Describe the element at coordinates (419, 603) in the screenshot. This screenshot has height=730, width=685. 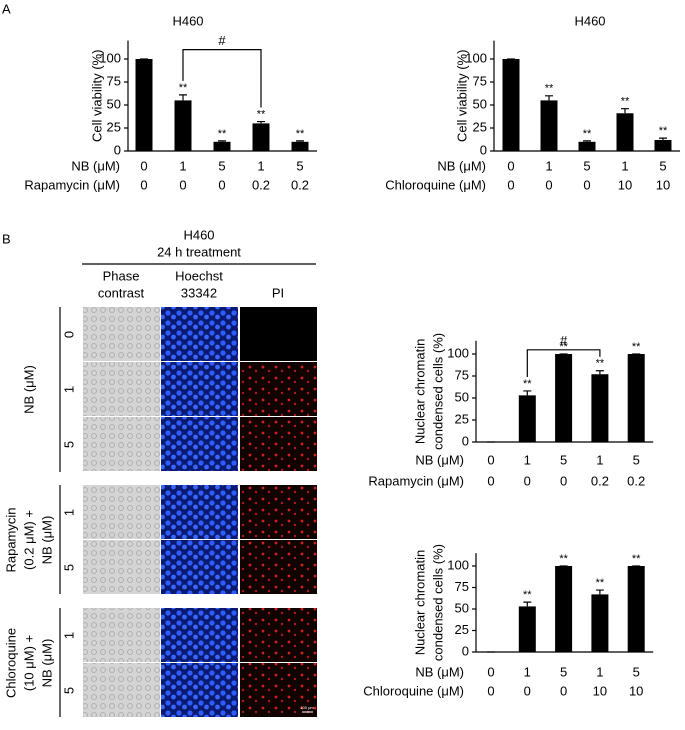
I see `y-axis-label: Nuclear chromatin` at that location.